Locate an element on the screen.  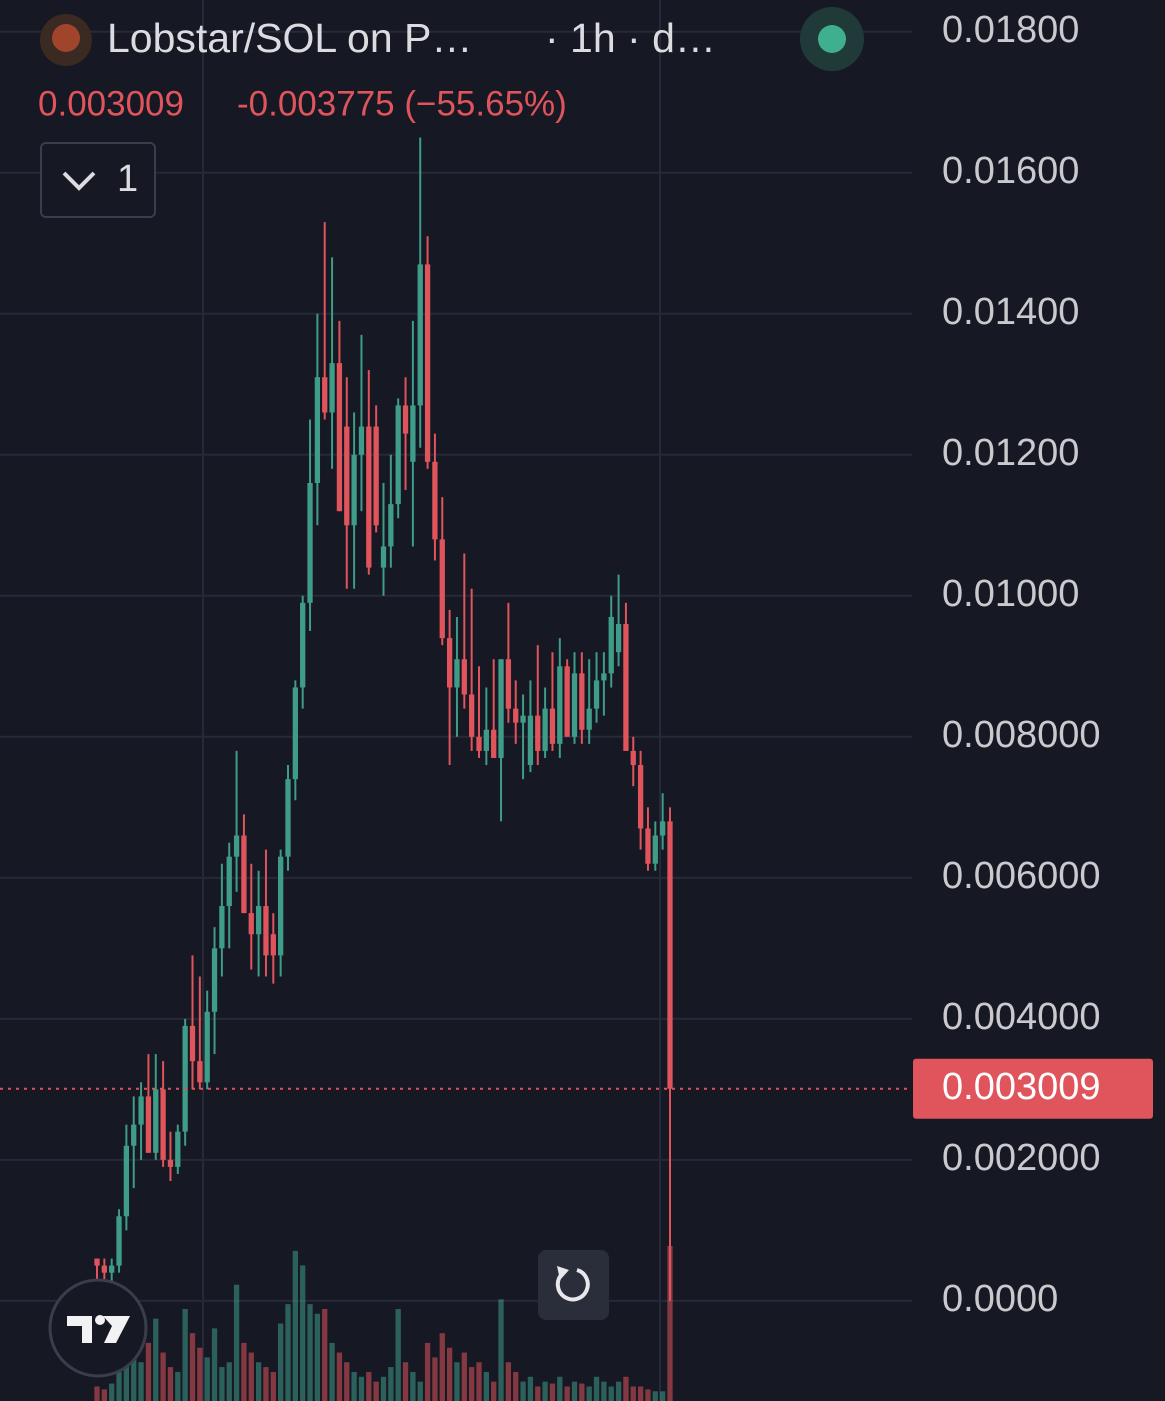
indicator-button is located at coordinates (98, 180).